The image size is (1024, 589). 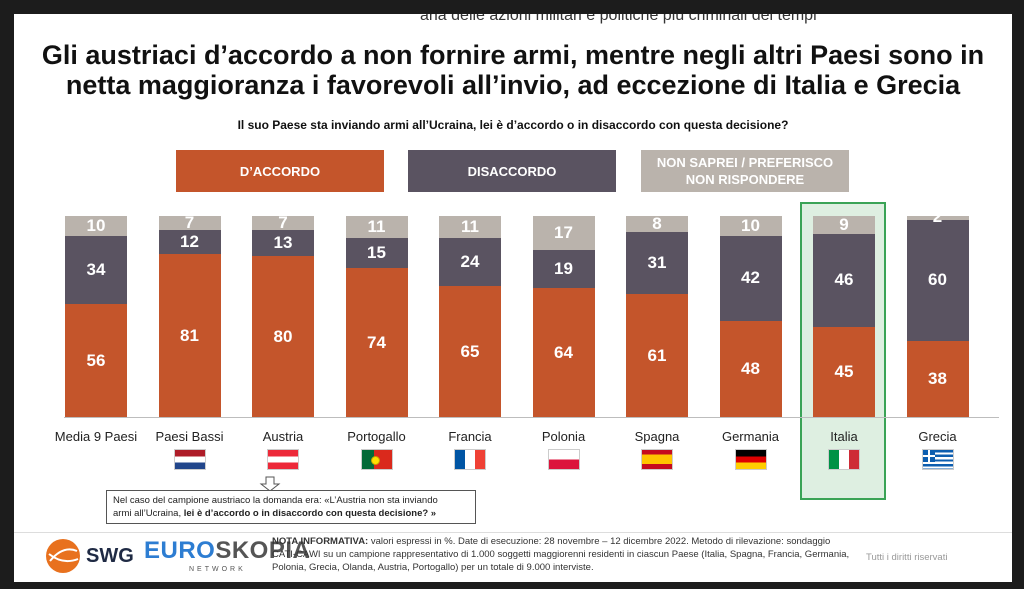 I want to click on bar-disagree-spagna: 31, so click(x=657, y=263).